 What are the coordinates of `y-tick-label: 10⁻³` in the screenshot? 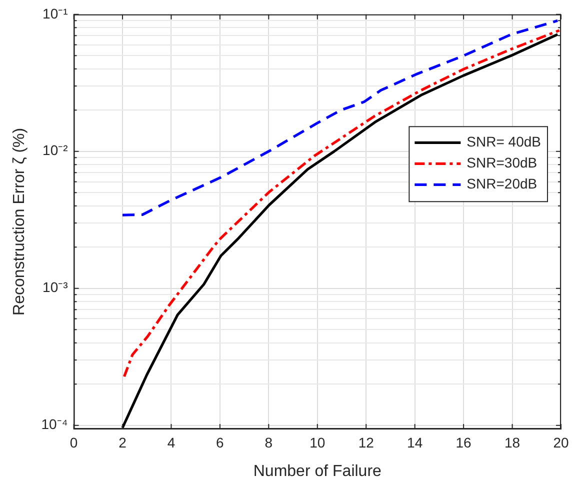 It's located at (55, 287).